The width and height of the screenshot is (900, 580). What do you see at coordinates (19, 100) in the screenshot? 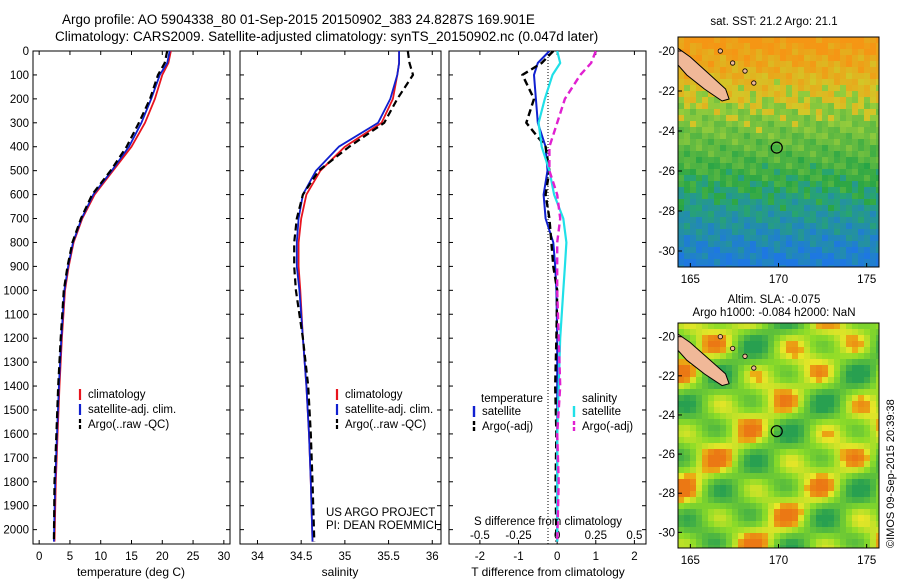
I see `y-tick-label: 200` at bounding box center [19, 100].